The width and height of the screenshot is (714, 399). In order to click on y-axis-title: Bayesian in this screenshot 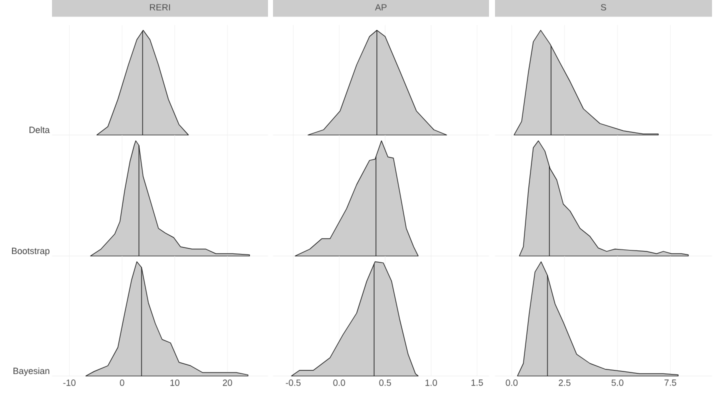, I will do `click(32, 371)`.